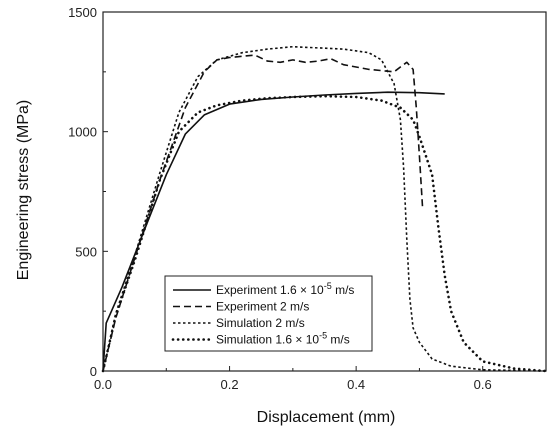  Describe the element at coordinates (283, 339) in the screenshot. I see `legend-label: Simulation 1.6 × 10-5 m/s` at that location.